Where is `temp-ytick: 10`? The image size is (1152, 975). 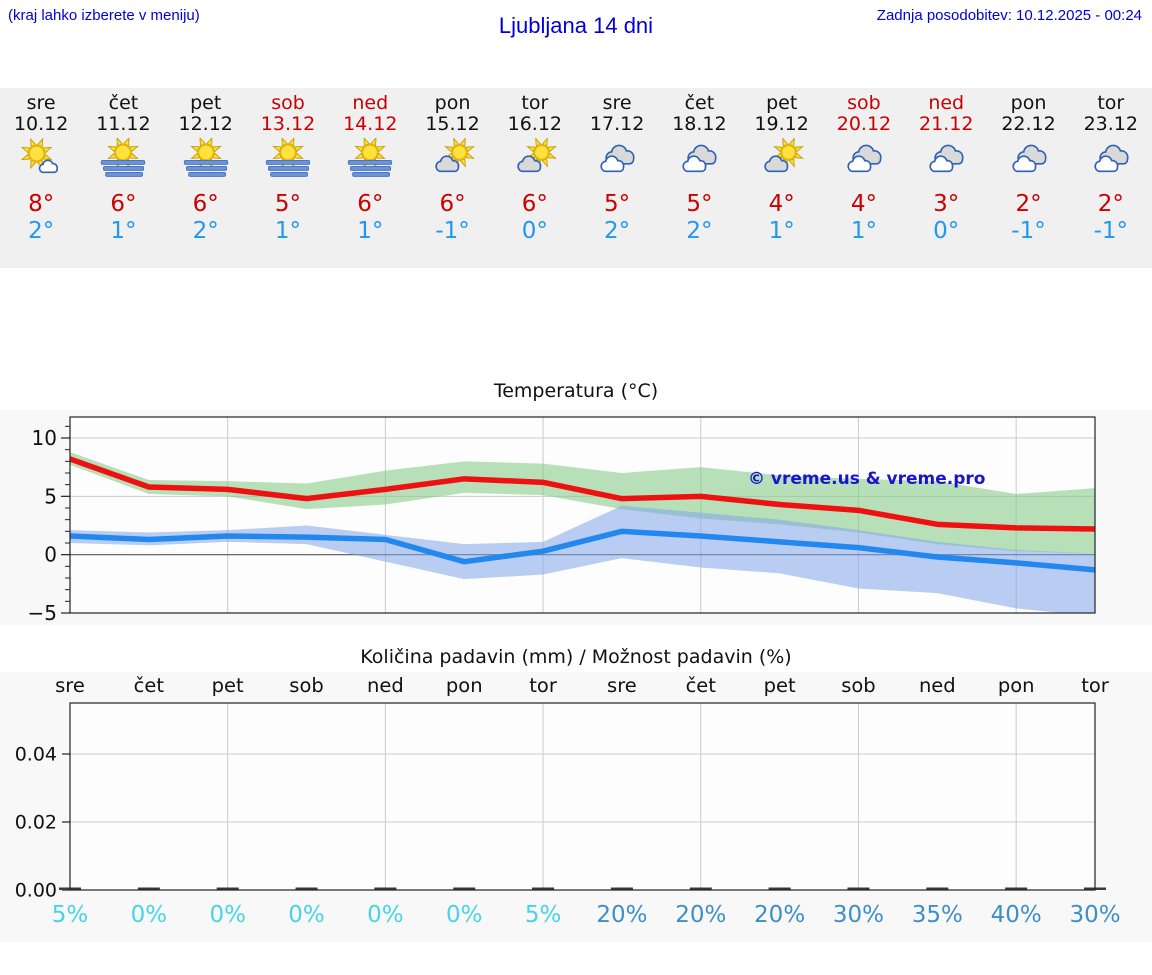 temp-ytick: 10 is located at coordinates (44, 438).